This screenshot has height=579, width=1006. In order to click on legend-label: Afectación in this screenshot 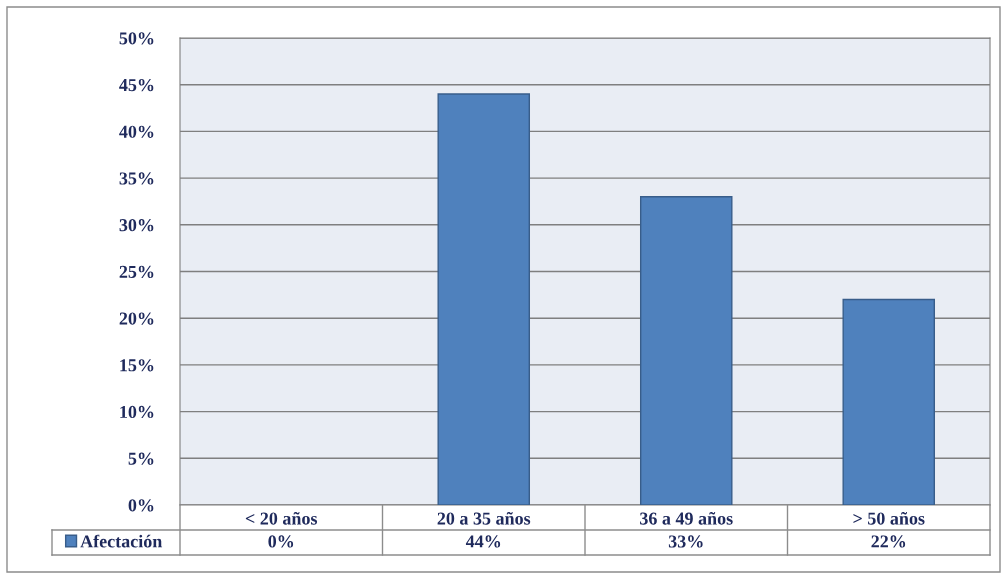, I will do `click(121, 541)`.